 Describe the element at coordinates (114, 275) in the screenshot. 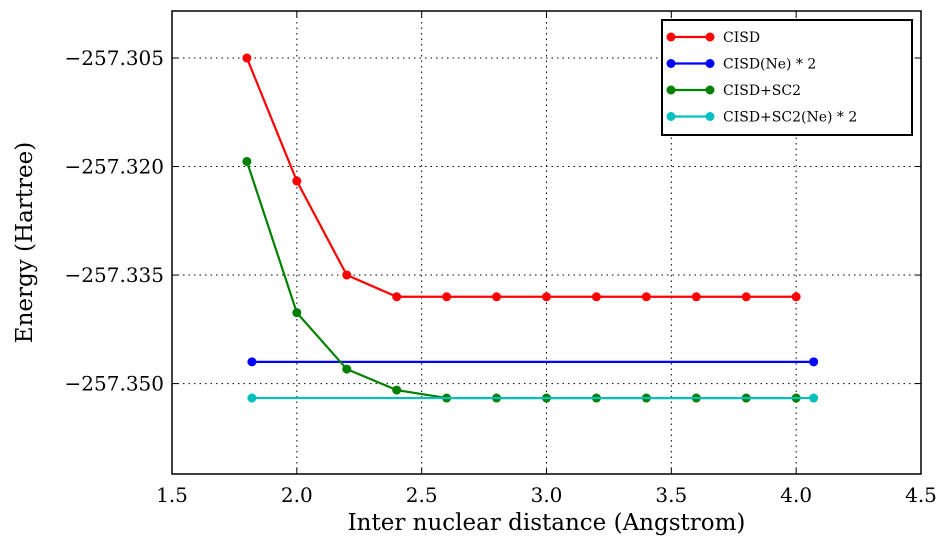

I see `y-tick-label: −257.335` at that location.